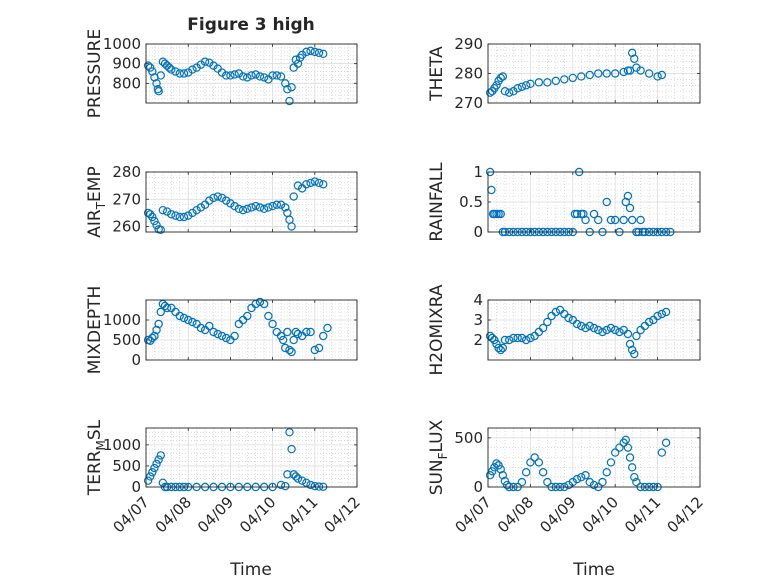 The height and width of the screenshot is (583, 778). What do you see at coordinates (95, 73) in the screenshot?
I see `y-axis-label: PRESSURE` at bounding box center [95, 73].